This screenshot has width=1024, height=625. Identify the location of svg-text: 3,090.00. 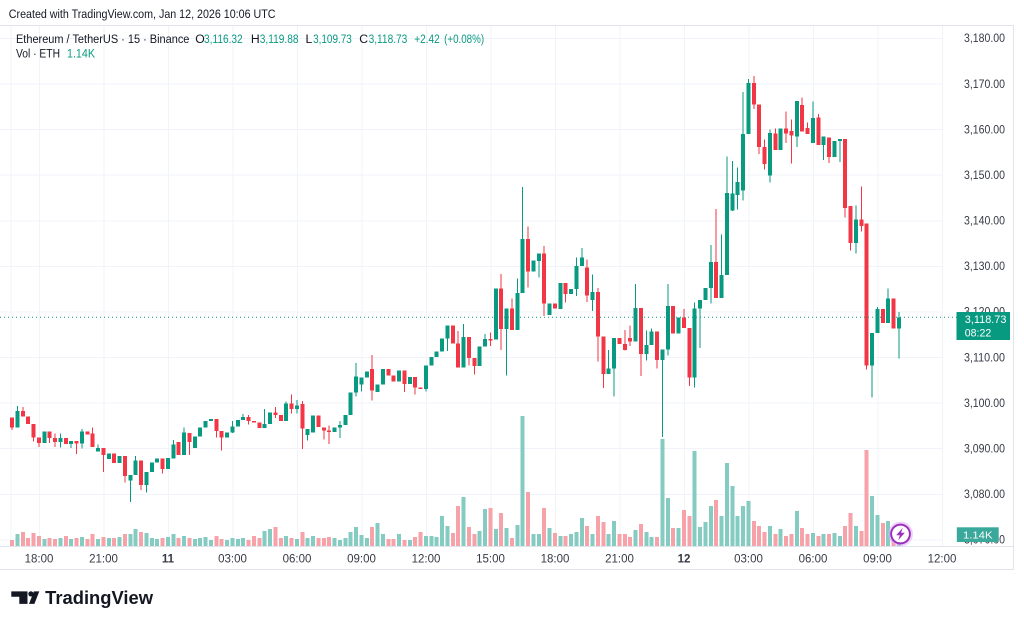
(984, 448).